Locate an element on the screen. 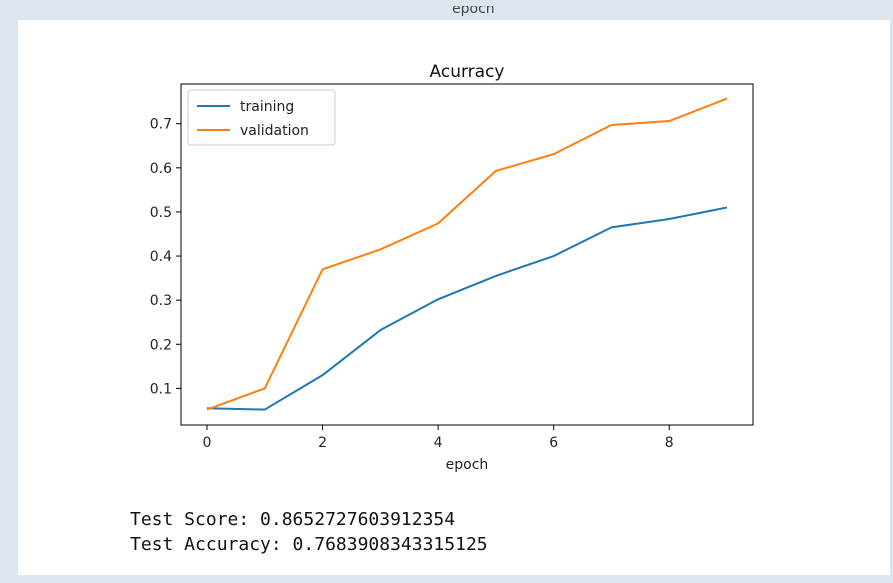  y-tick-label: 0.3 is located at coordinates (161, 301).